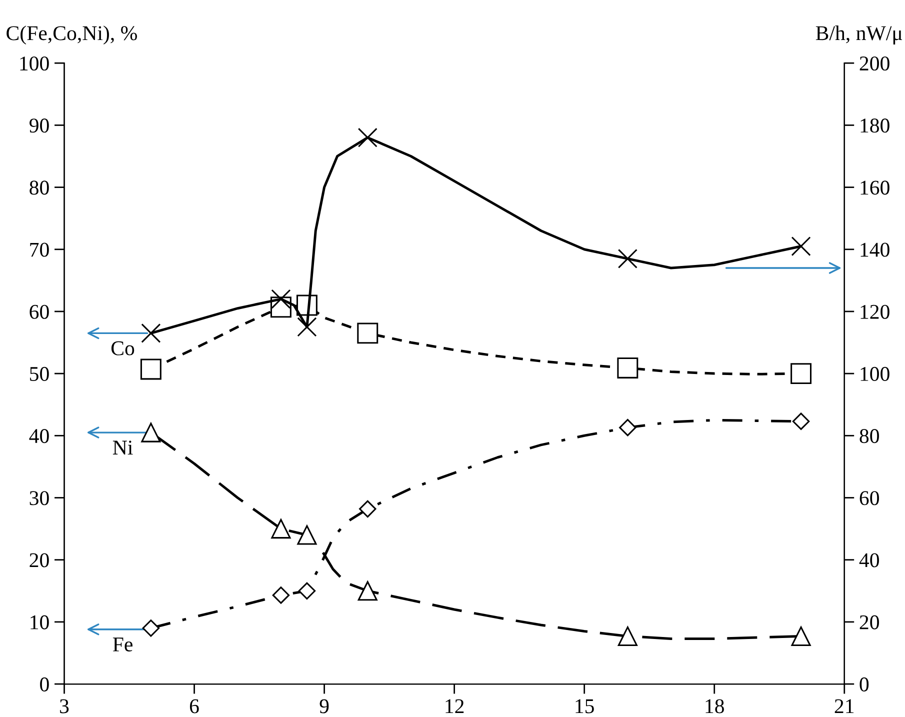 The width and height of the screenshot is (905, 717). I want to click on x-tick-label: 3, so click(64, 706).